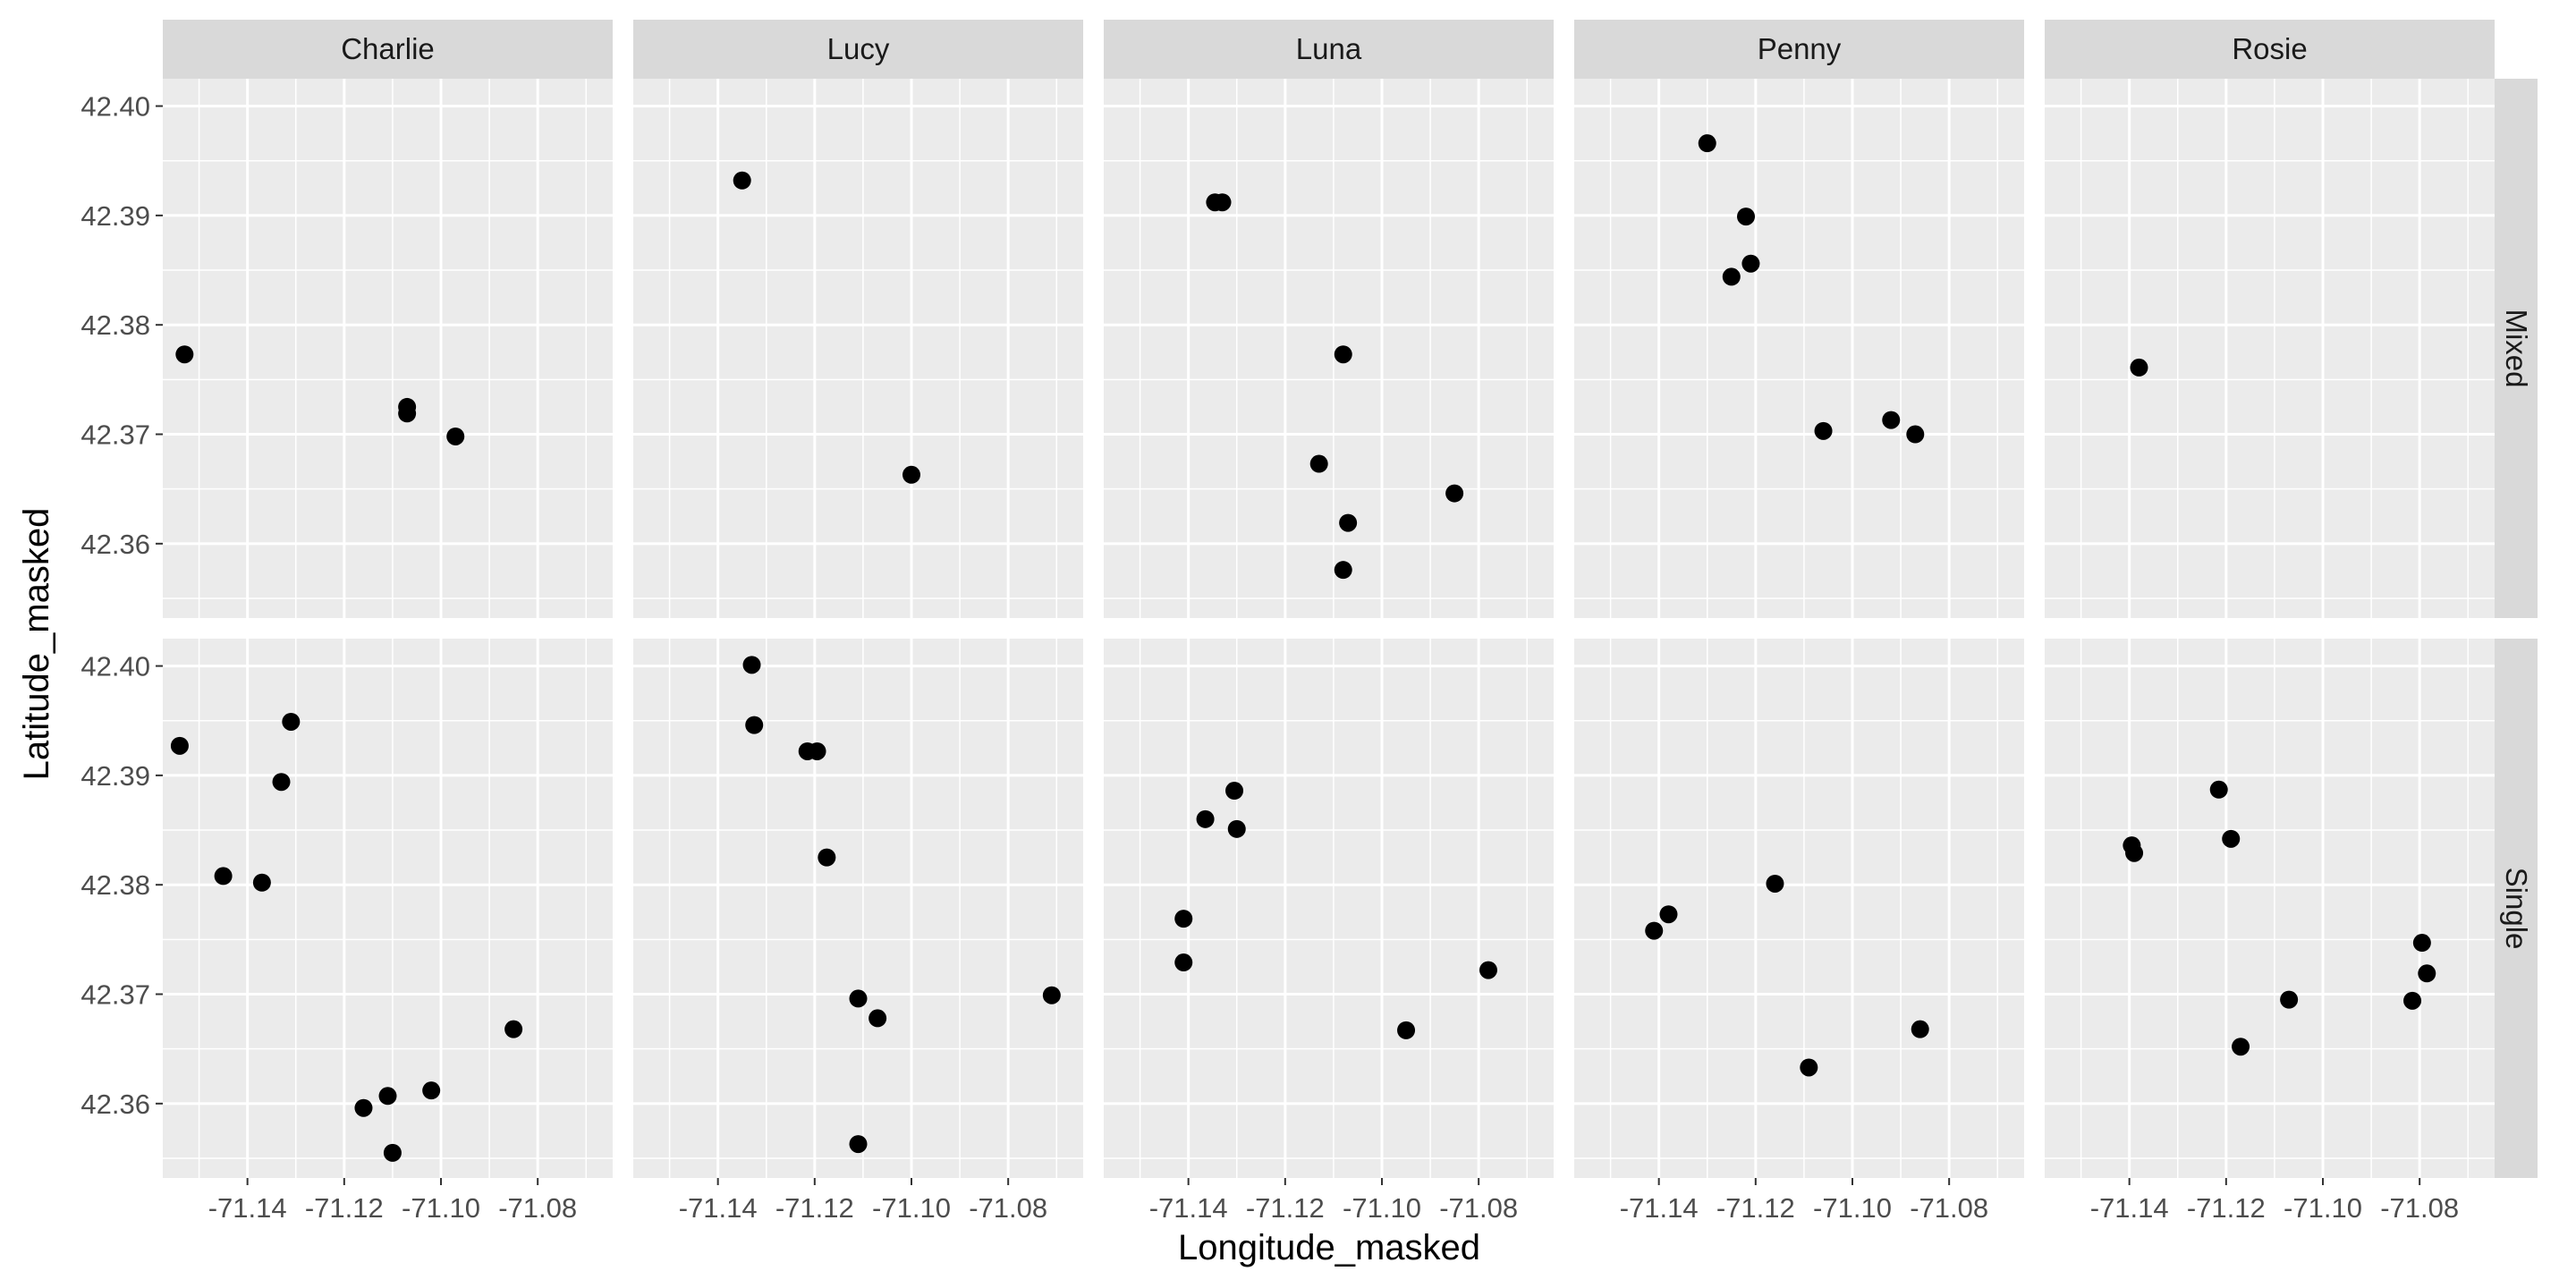  Describe the element at coordinates (115, 885) in the screenshot. I see `y-tick-label: 42.38` at that location.